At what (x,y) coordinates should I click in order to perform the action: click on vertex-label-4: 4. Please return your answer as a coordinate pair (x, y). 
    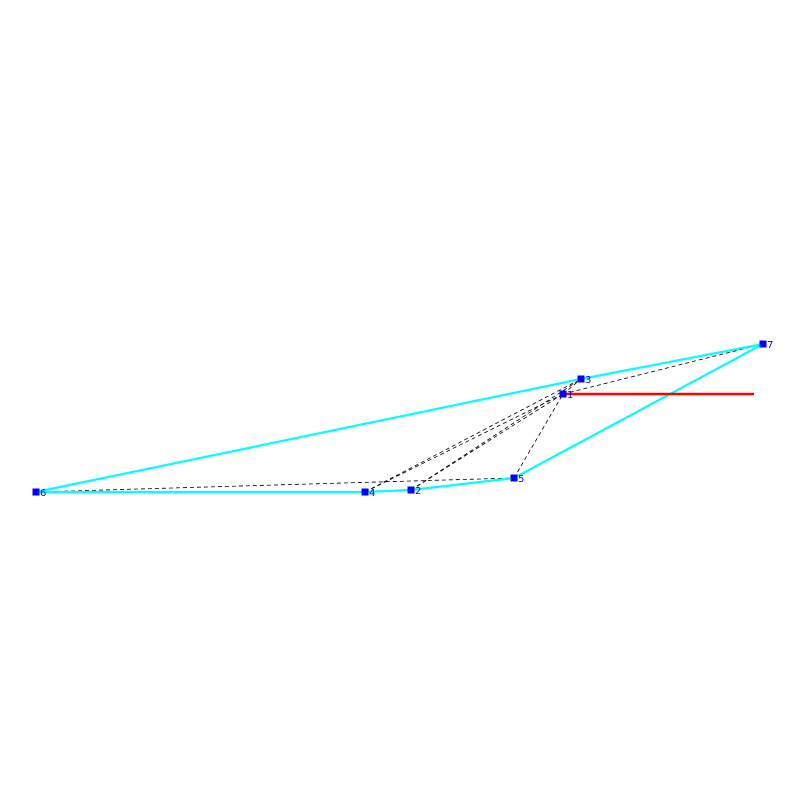
    Looking at the image, I should click on (372, 493).